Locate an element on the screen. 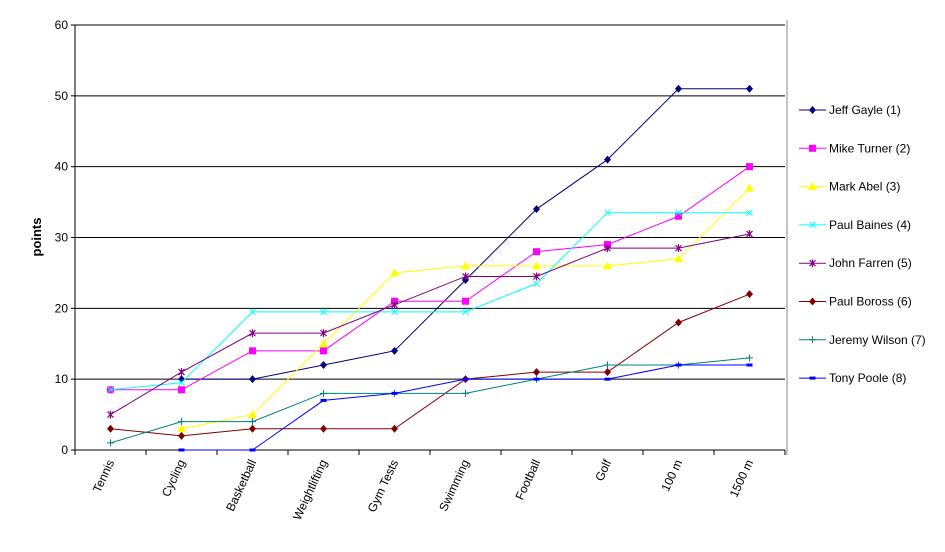 This screenshot has height=552, width=945. legend-item: Mike Turner (2) is located at coordinates (854, 148).